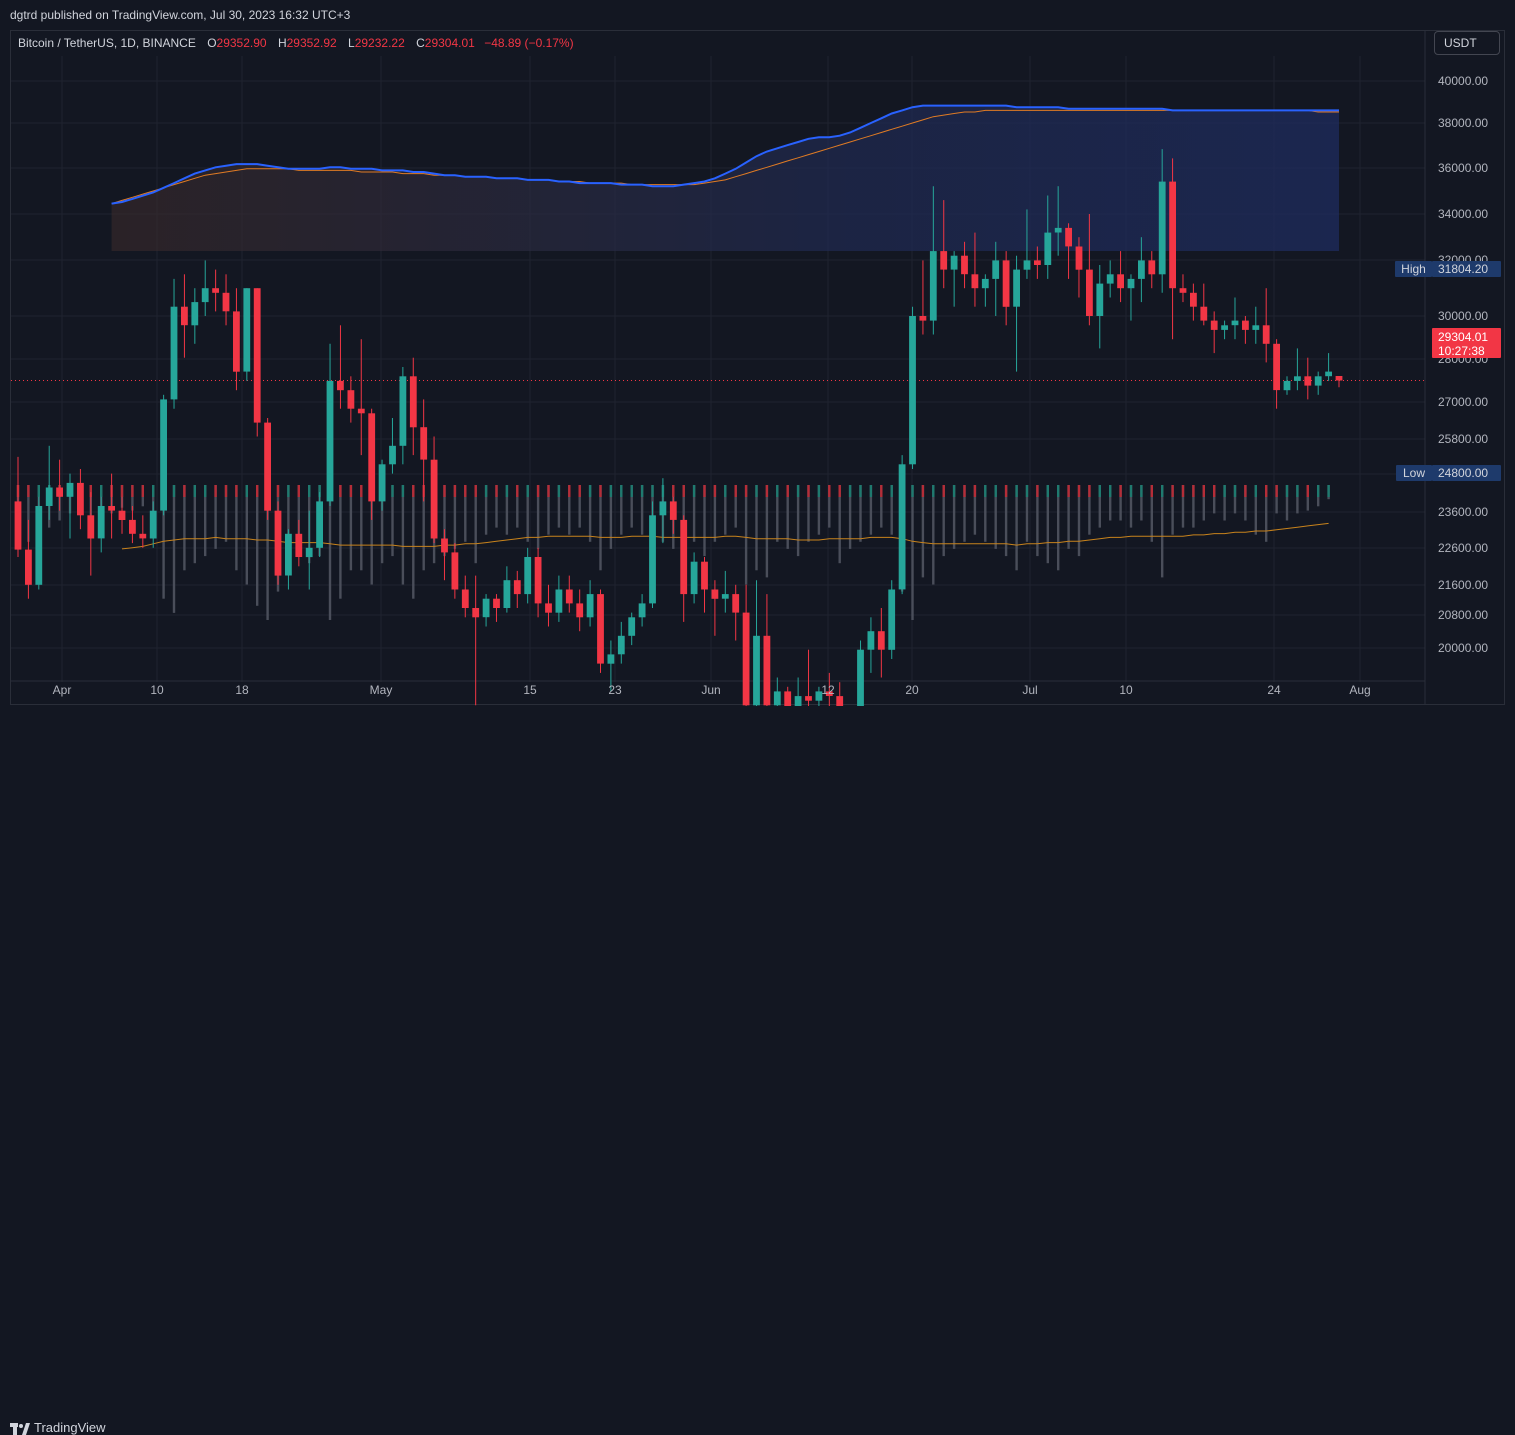 The image size is (1515, 1435). I want to click on high-label-text: High, so click(1413, 269).